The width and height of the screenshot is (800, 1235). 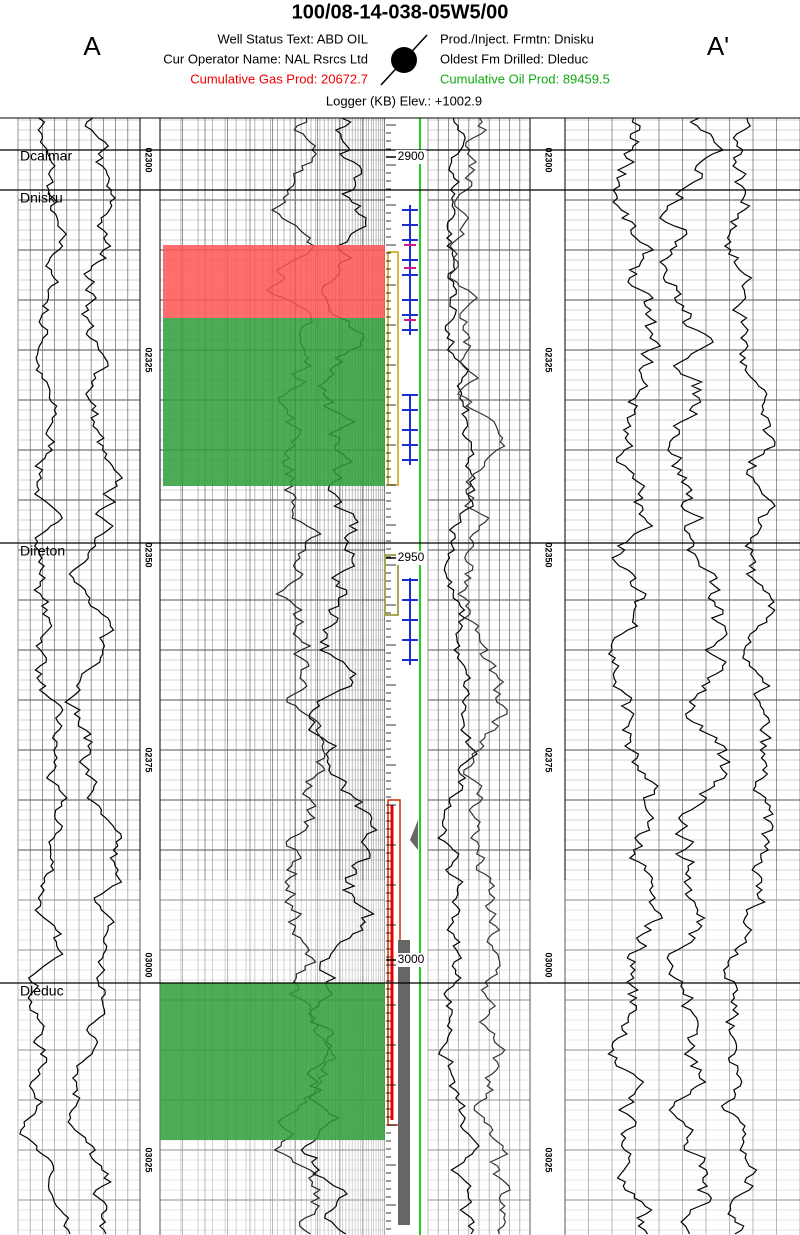 What do you see at coordinates (279, 78) in the screenshot?
I see `cum-gas: Cumulative Gas Prod: 20672.7` at bounding box center [279, 78].